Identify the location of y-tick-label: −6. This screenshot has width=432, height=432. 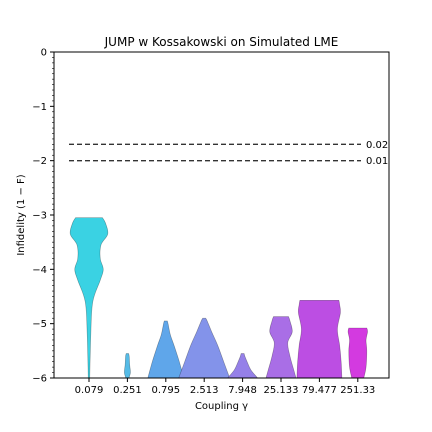
(39, 379).